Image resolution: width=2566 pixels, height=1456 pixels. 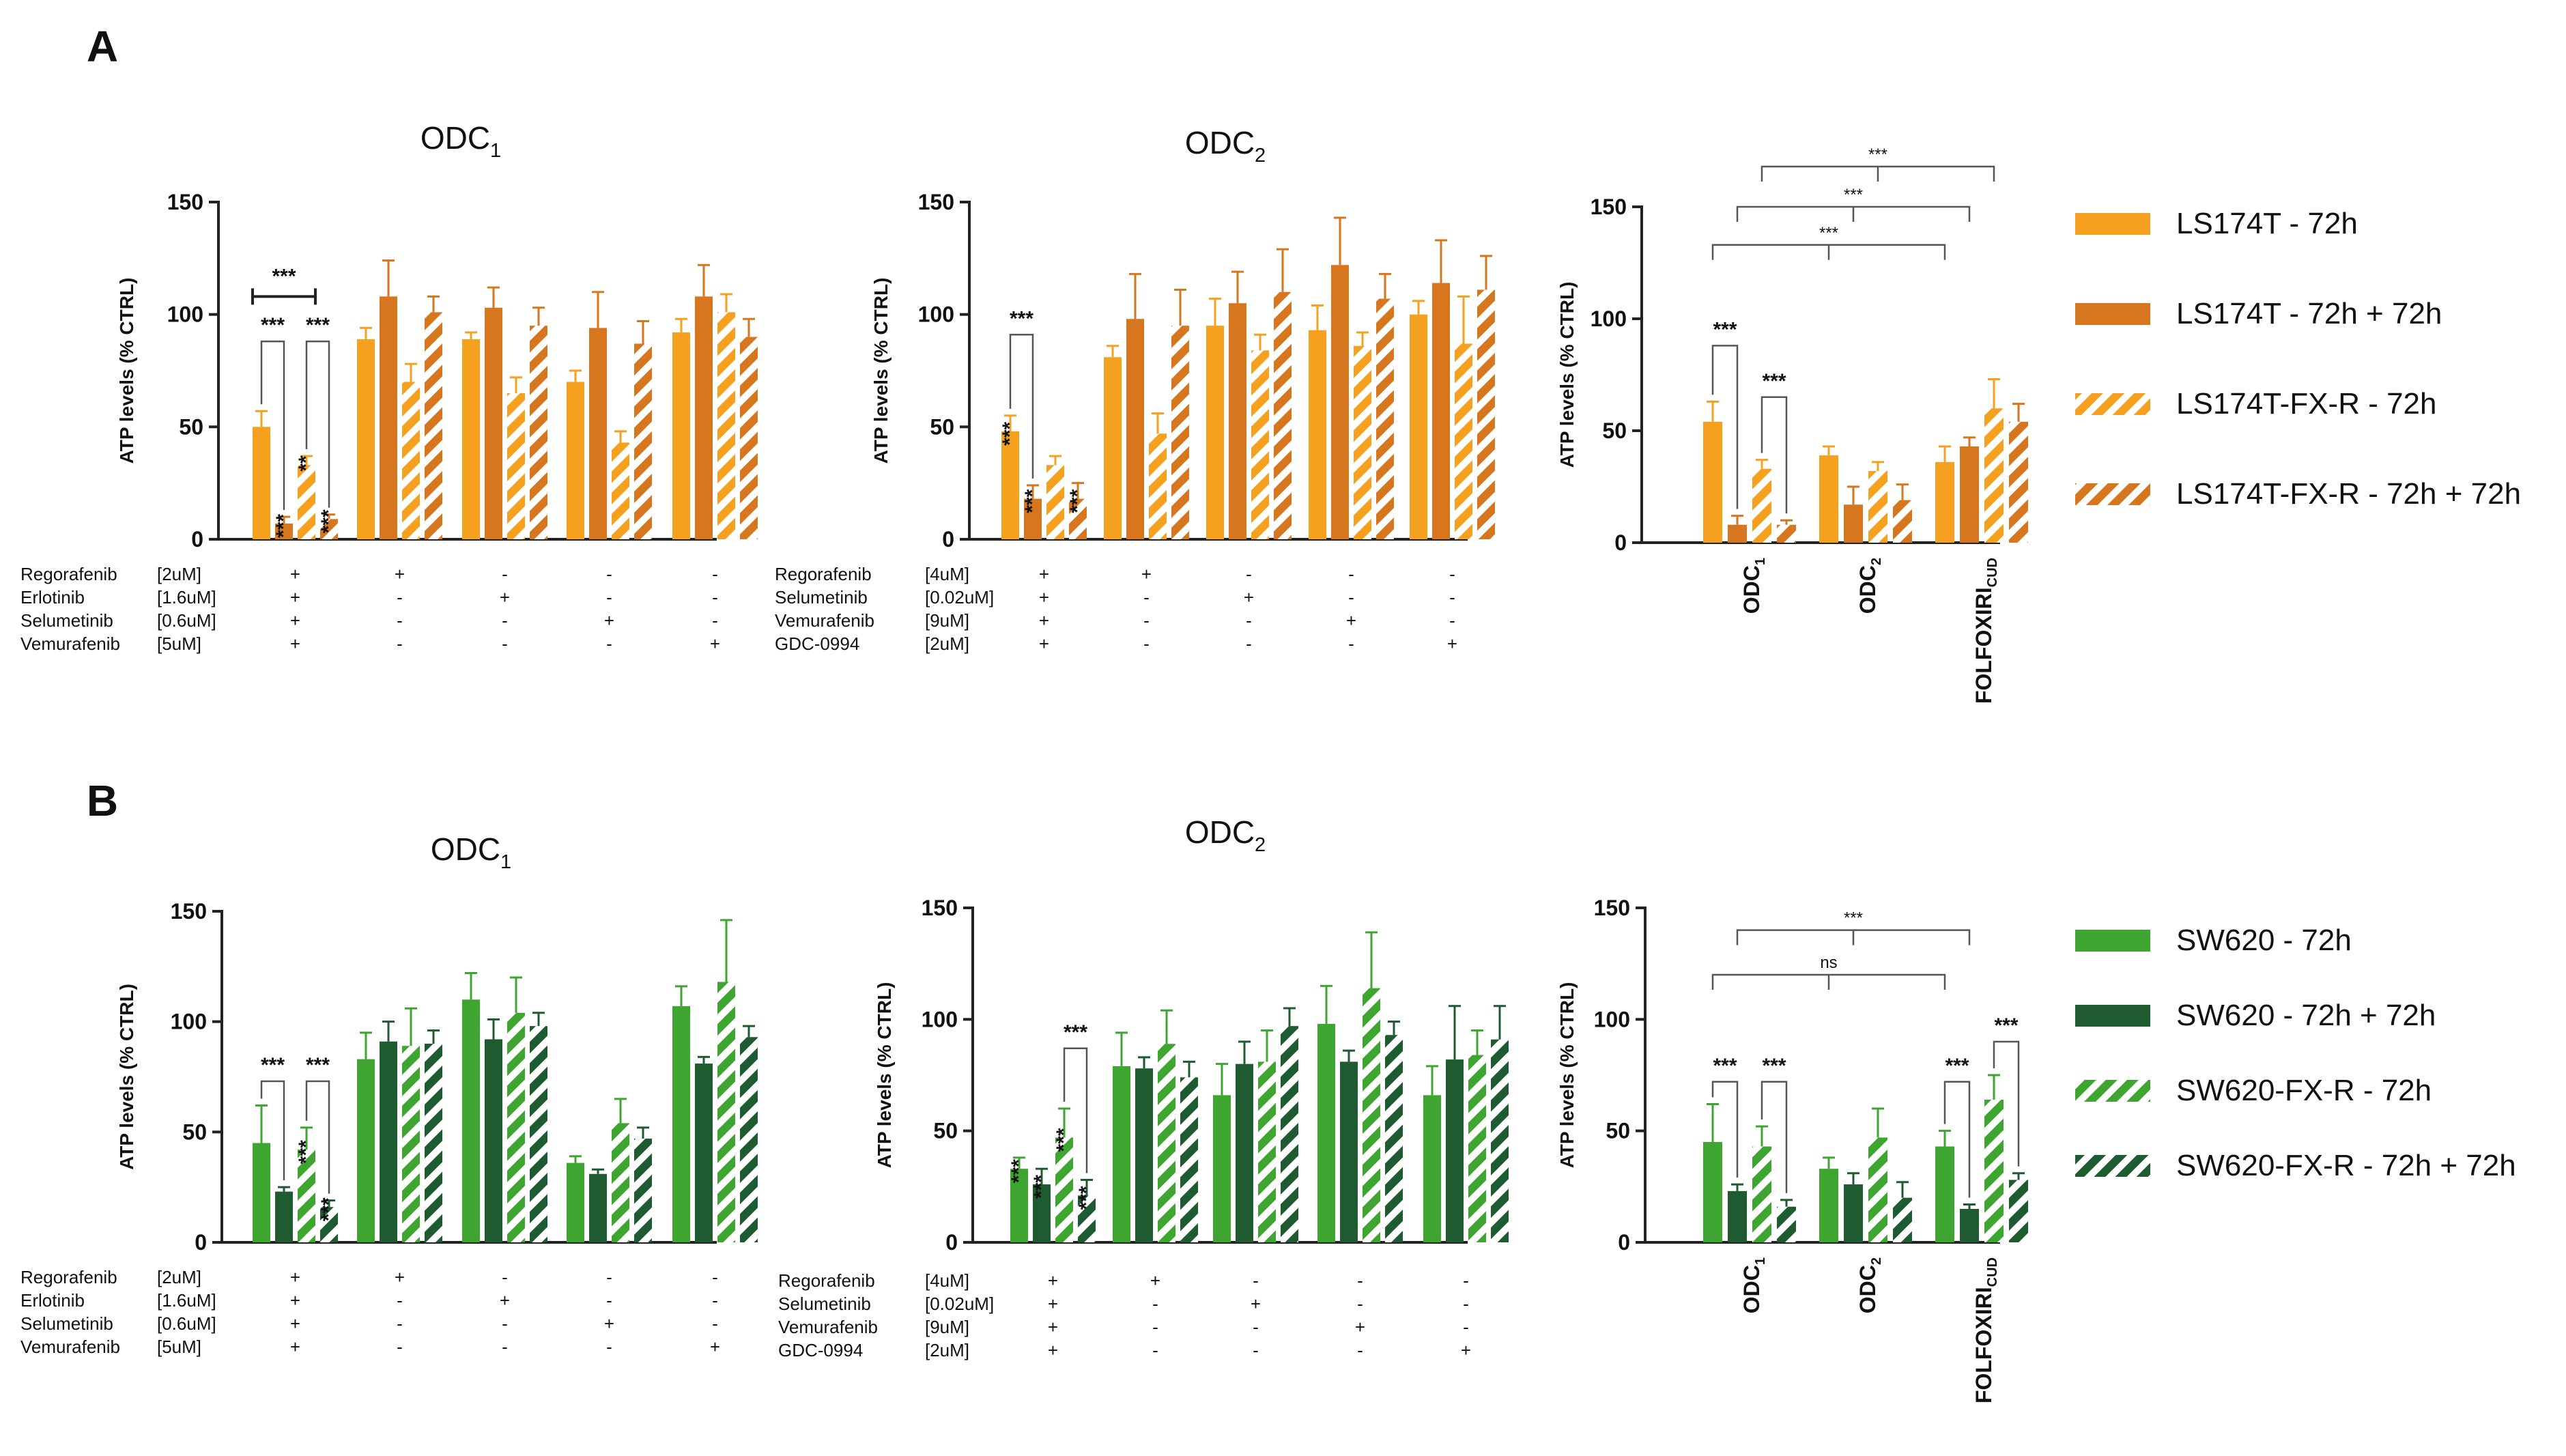 I want to click on drug-dose: [0.6uM], so click(x=186, y=620).